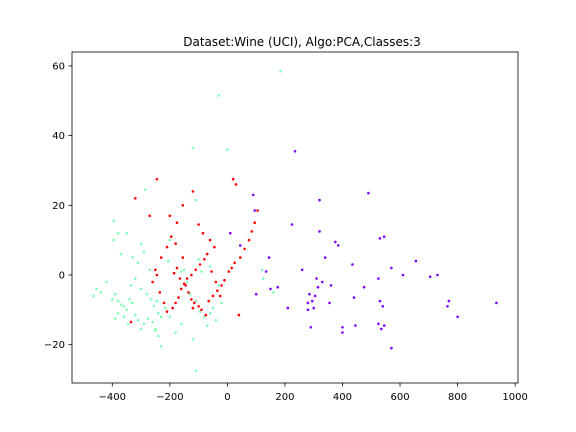 This screenshot has height=432, width=576. Describe the element at coordinates (227, 397) in the screenshot. I see `x-tick-label: 0` at that location.